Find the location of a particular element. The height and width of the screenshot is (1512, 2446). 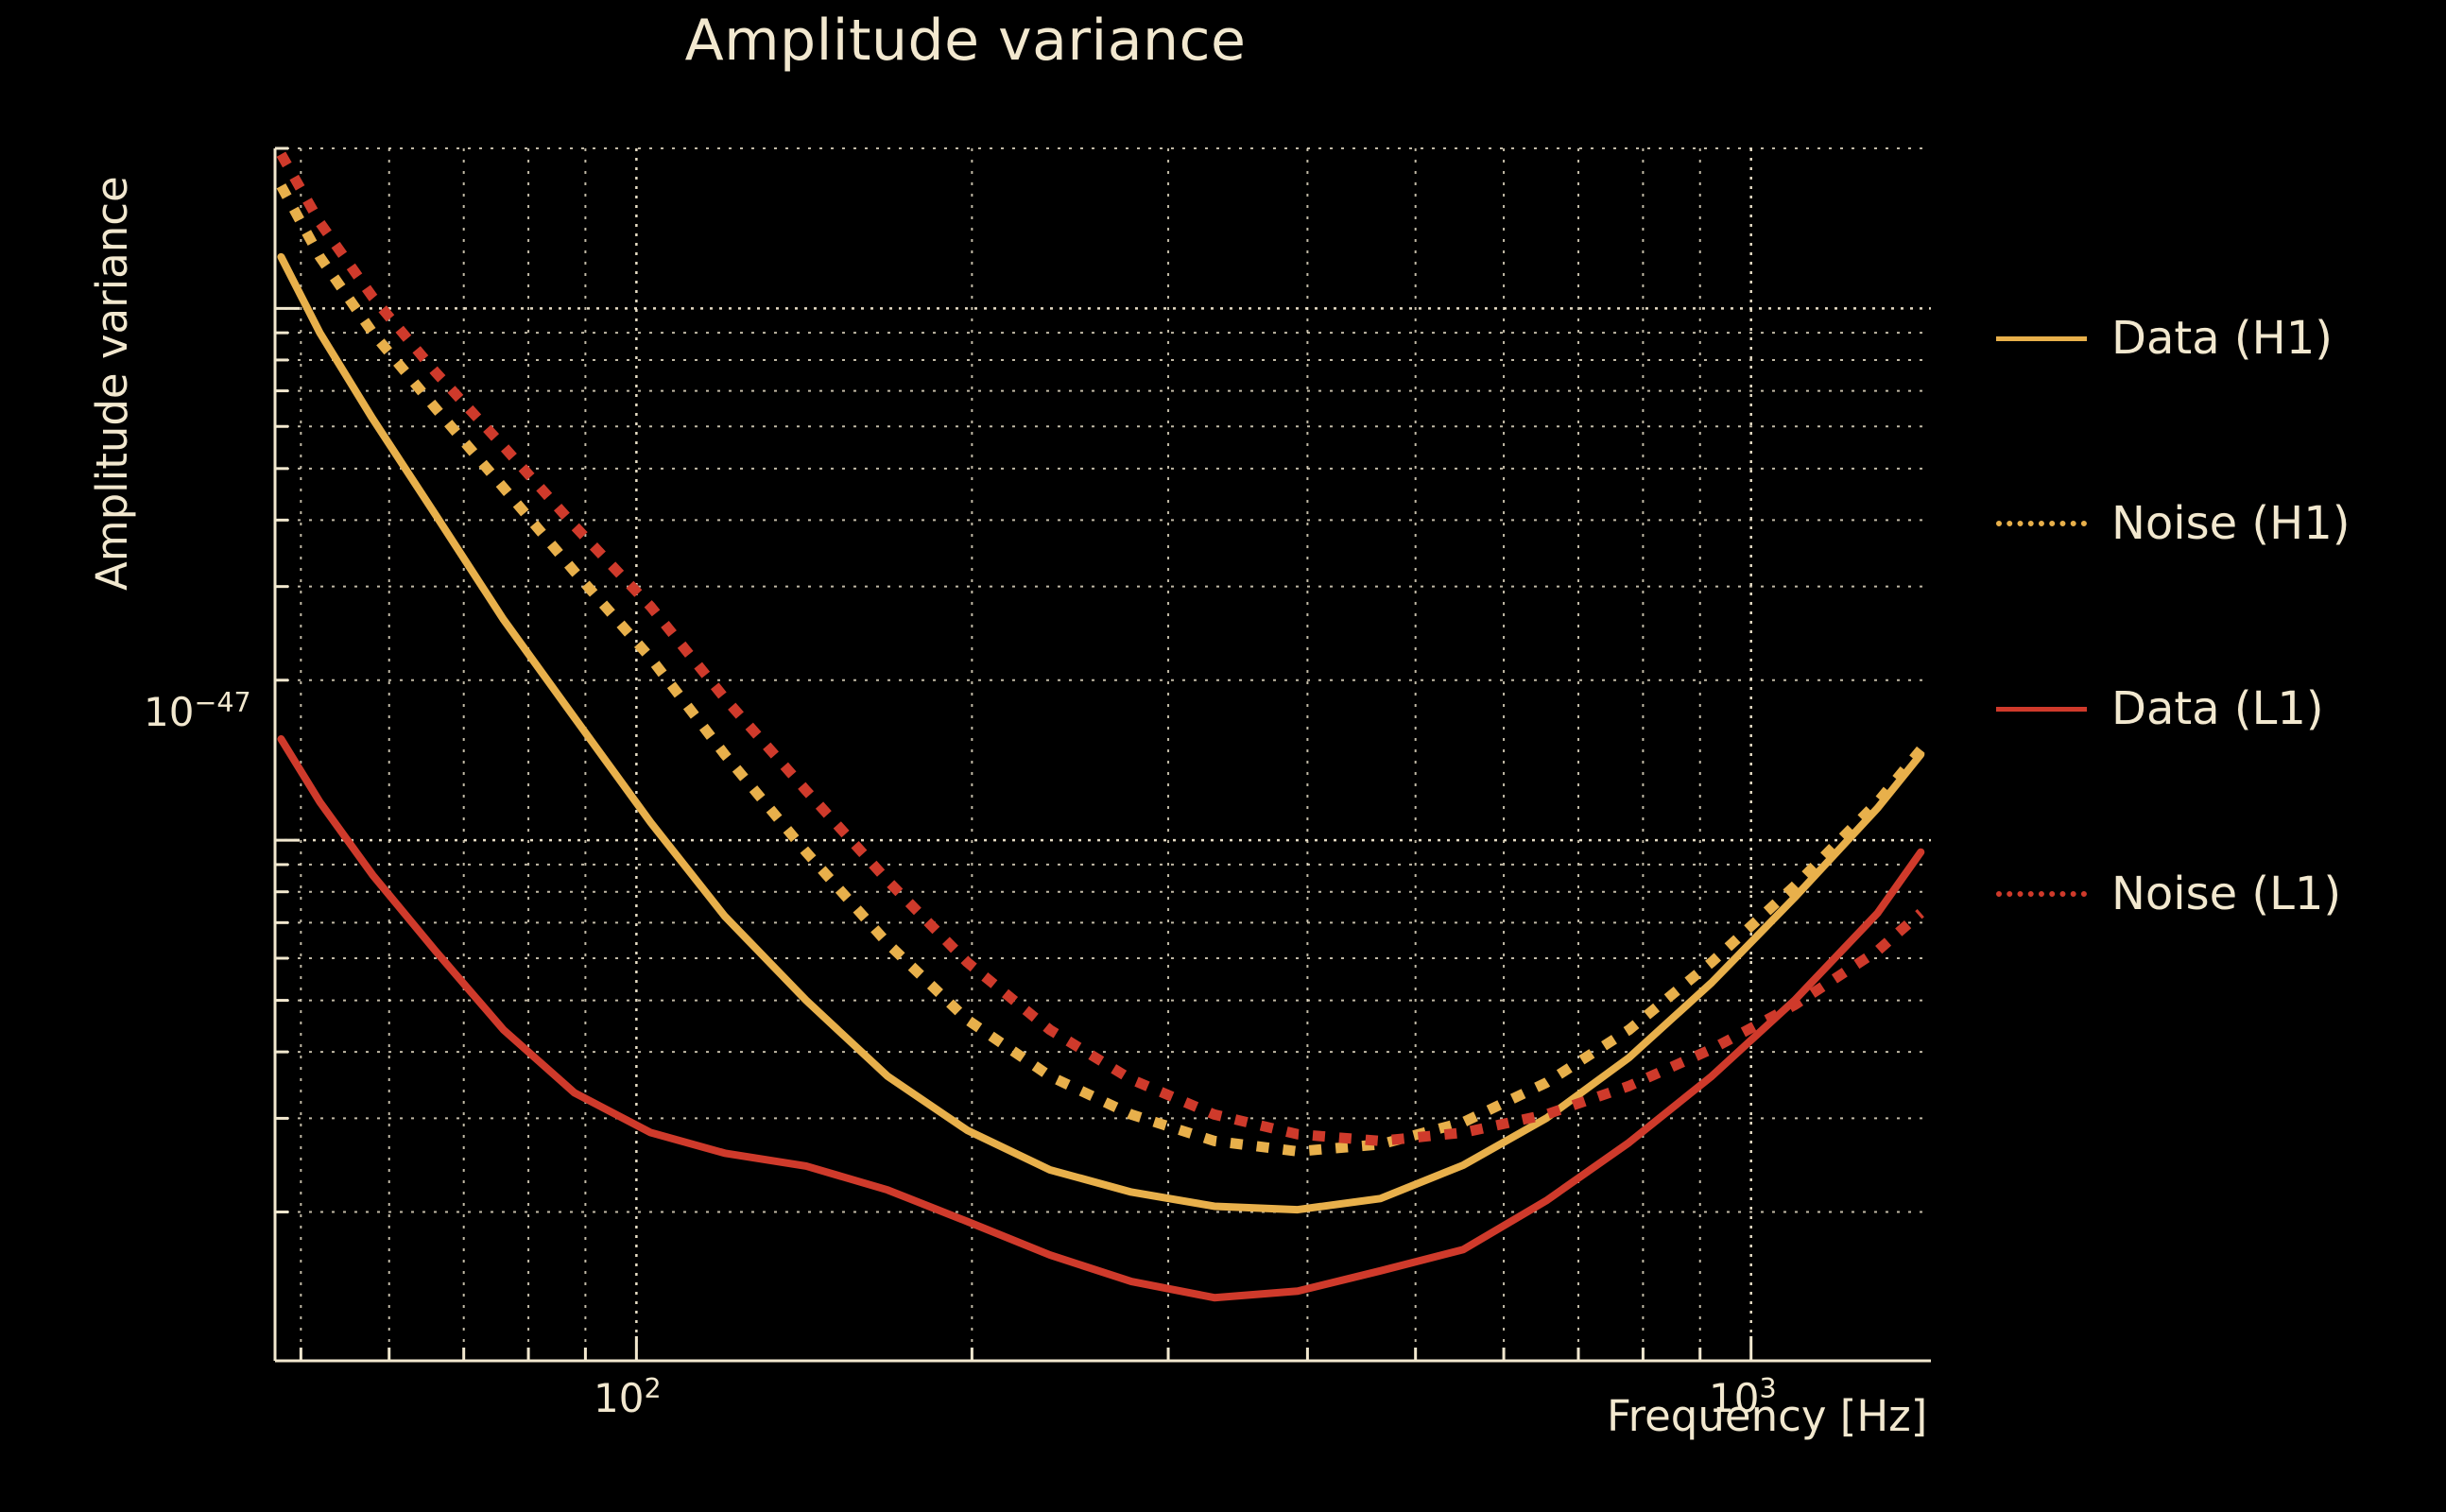

legend-label-noise-h1: Noise (H1) is located at coordinates (2231, 523).